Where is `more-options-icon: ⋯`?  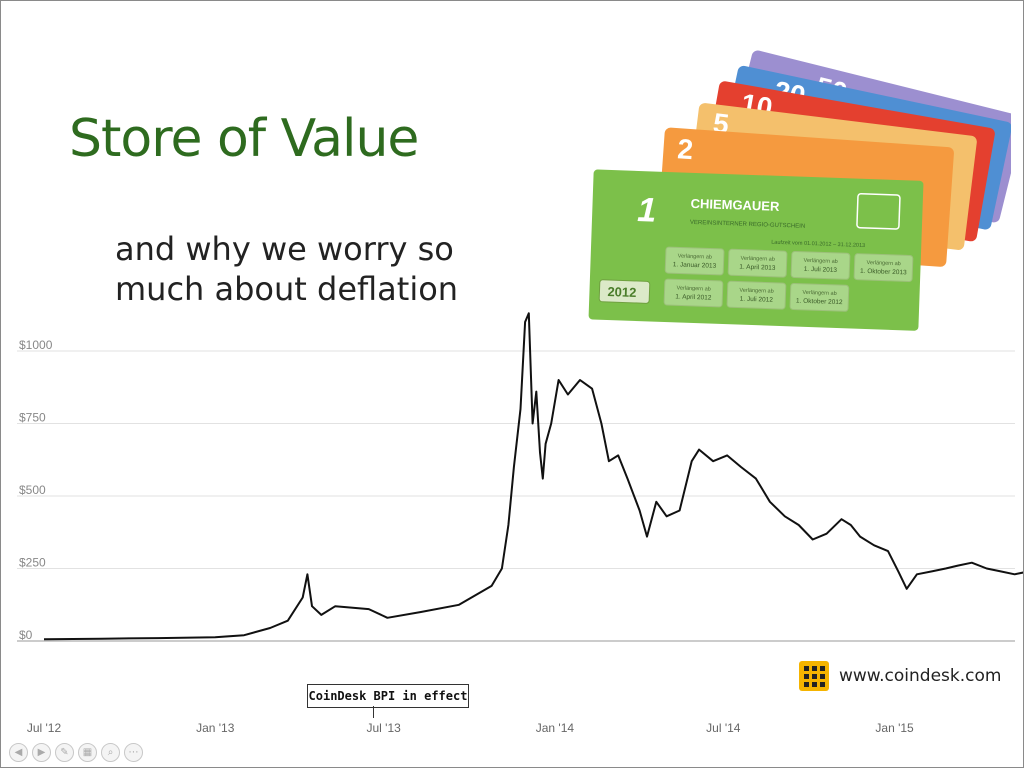 more-options-icon: ⋯ is located at coordinates (133, 752).